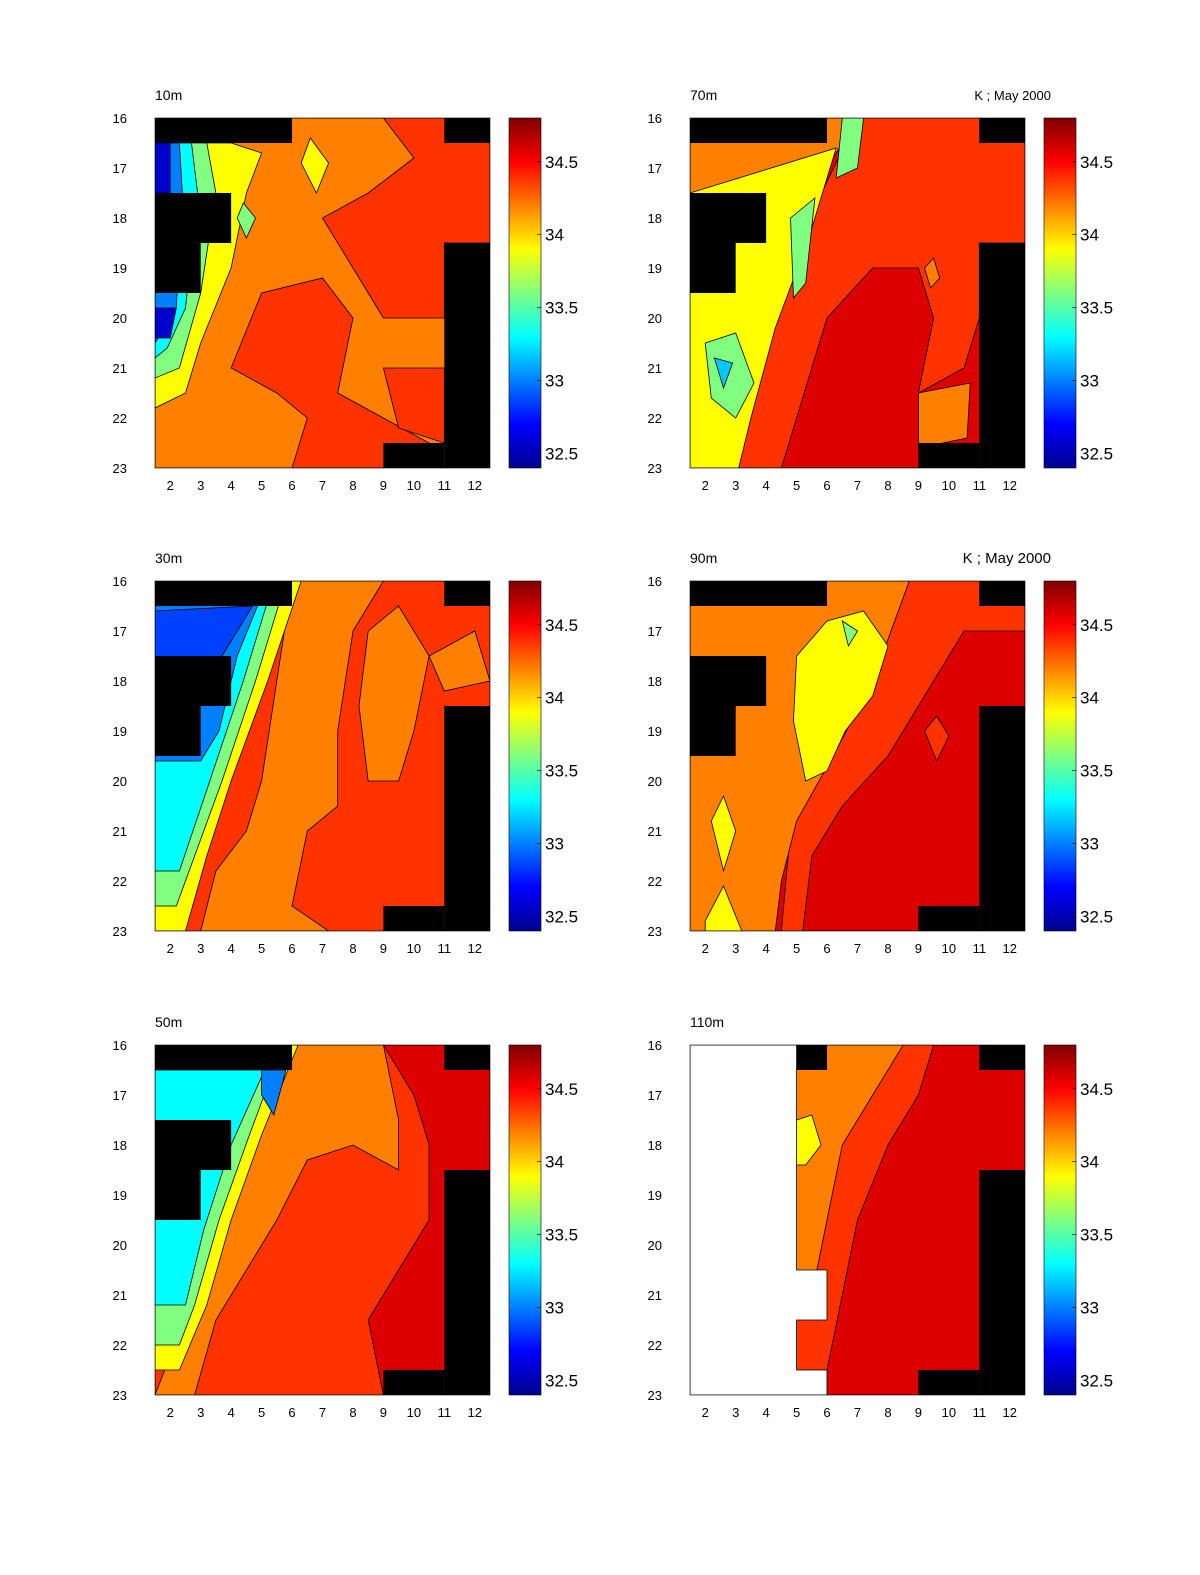  Describe the element at coordinates (554, 1308) in the screenshot. I see `colorbar-tick-label: 33` at that location.